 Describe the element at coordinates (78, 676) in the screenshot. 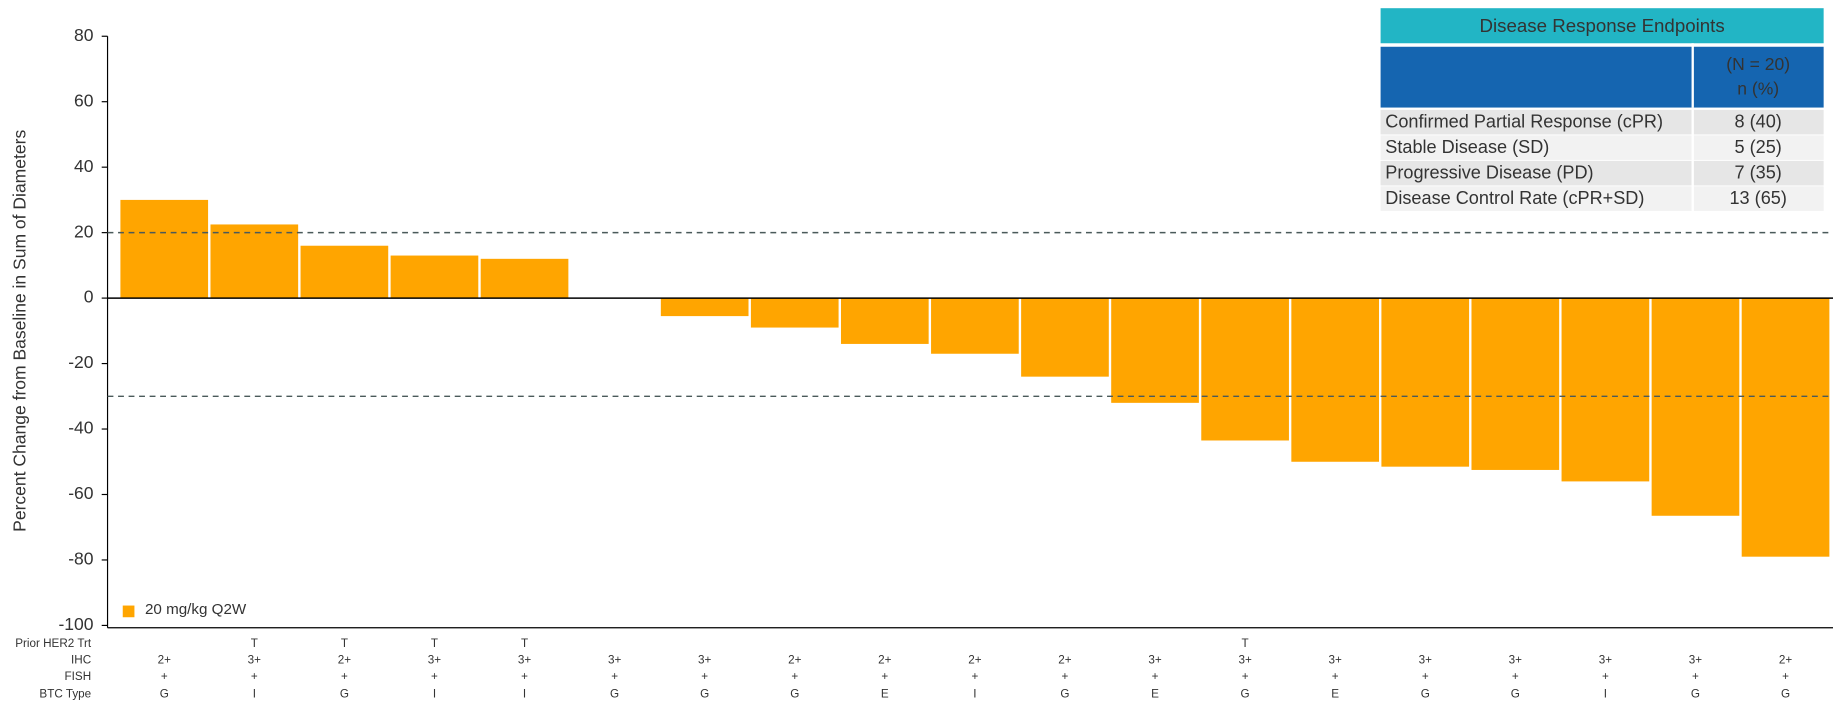

I see `annotation-row-label: FISH` at that location.